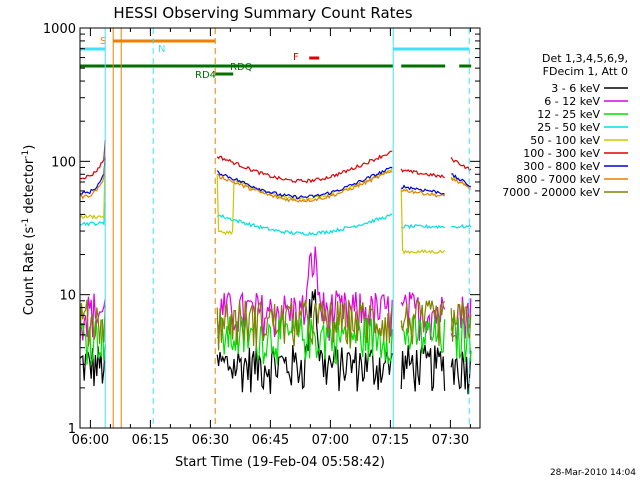 The width and height of the screenshot is (640, 480). Describe the element at coordinates (593, 473) in the screenshot. I see `footer-date: 28-Mar-2010 14:04` at that location.